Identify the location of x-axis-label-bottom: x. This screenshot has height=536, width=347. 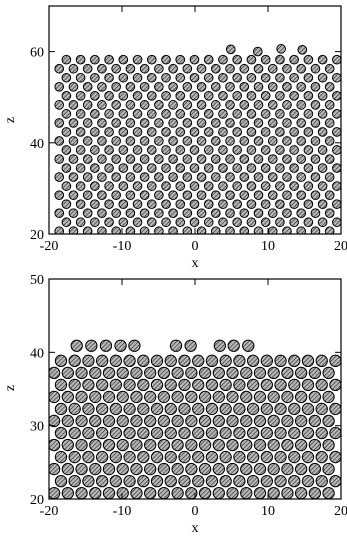
(195, 528).